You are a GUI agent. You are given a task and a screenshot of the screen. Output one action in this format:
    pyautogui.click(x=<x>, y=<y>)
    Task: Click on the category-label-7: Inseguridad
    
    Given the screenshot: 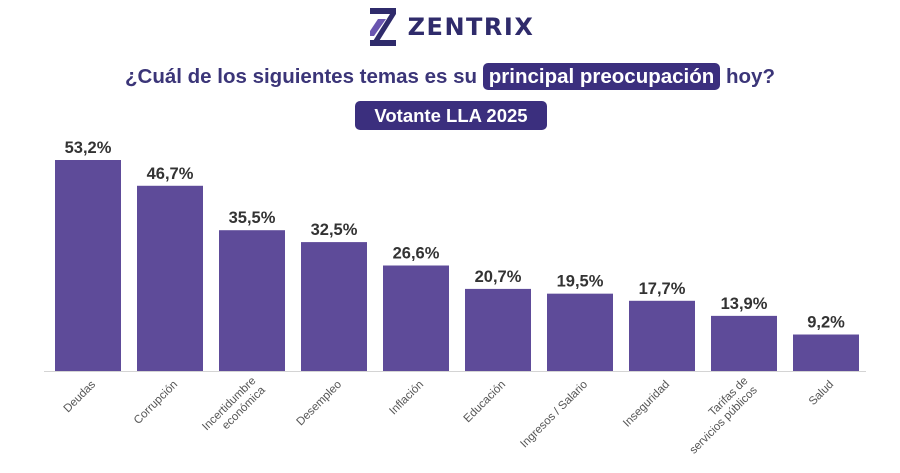 What is the action you would take?
    pyautogui.click(x=646, y=404)
    